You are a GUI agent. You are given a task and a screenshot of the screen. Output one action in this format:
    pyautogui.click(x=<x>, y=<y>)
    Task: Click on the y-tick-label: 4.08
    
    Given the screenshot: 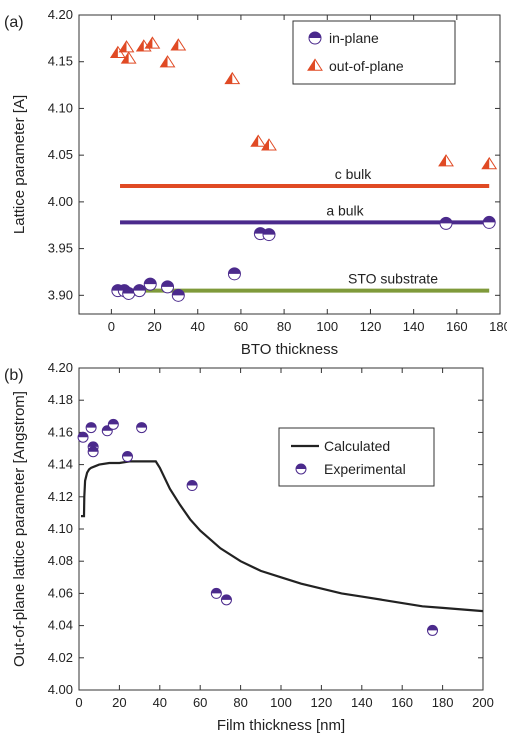 What is the action you would take?
    pyautogui.click(x=60, y=560)
    